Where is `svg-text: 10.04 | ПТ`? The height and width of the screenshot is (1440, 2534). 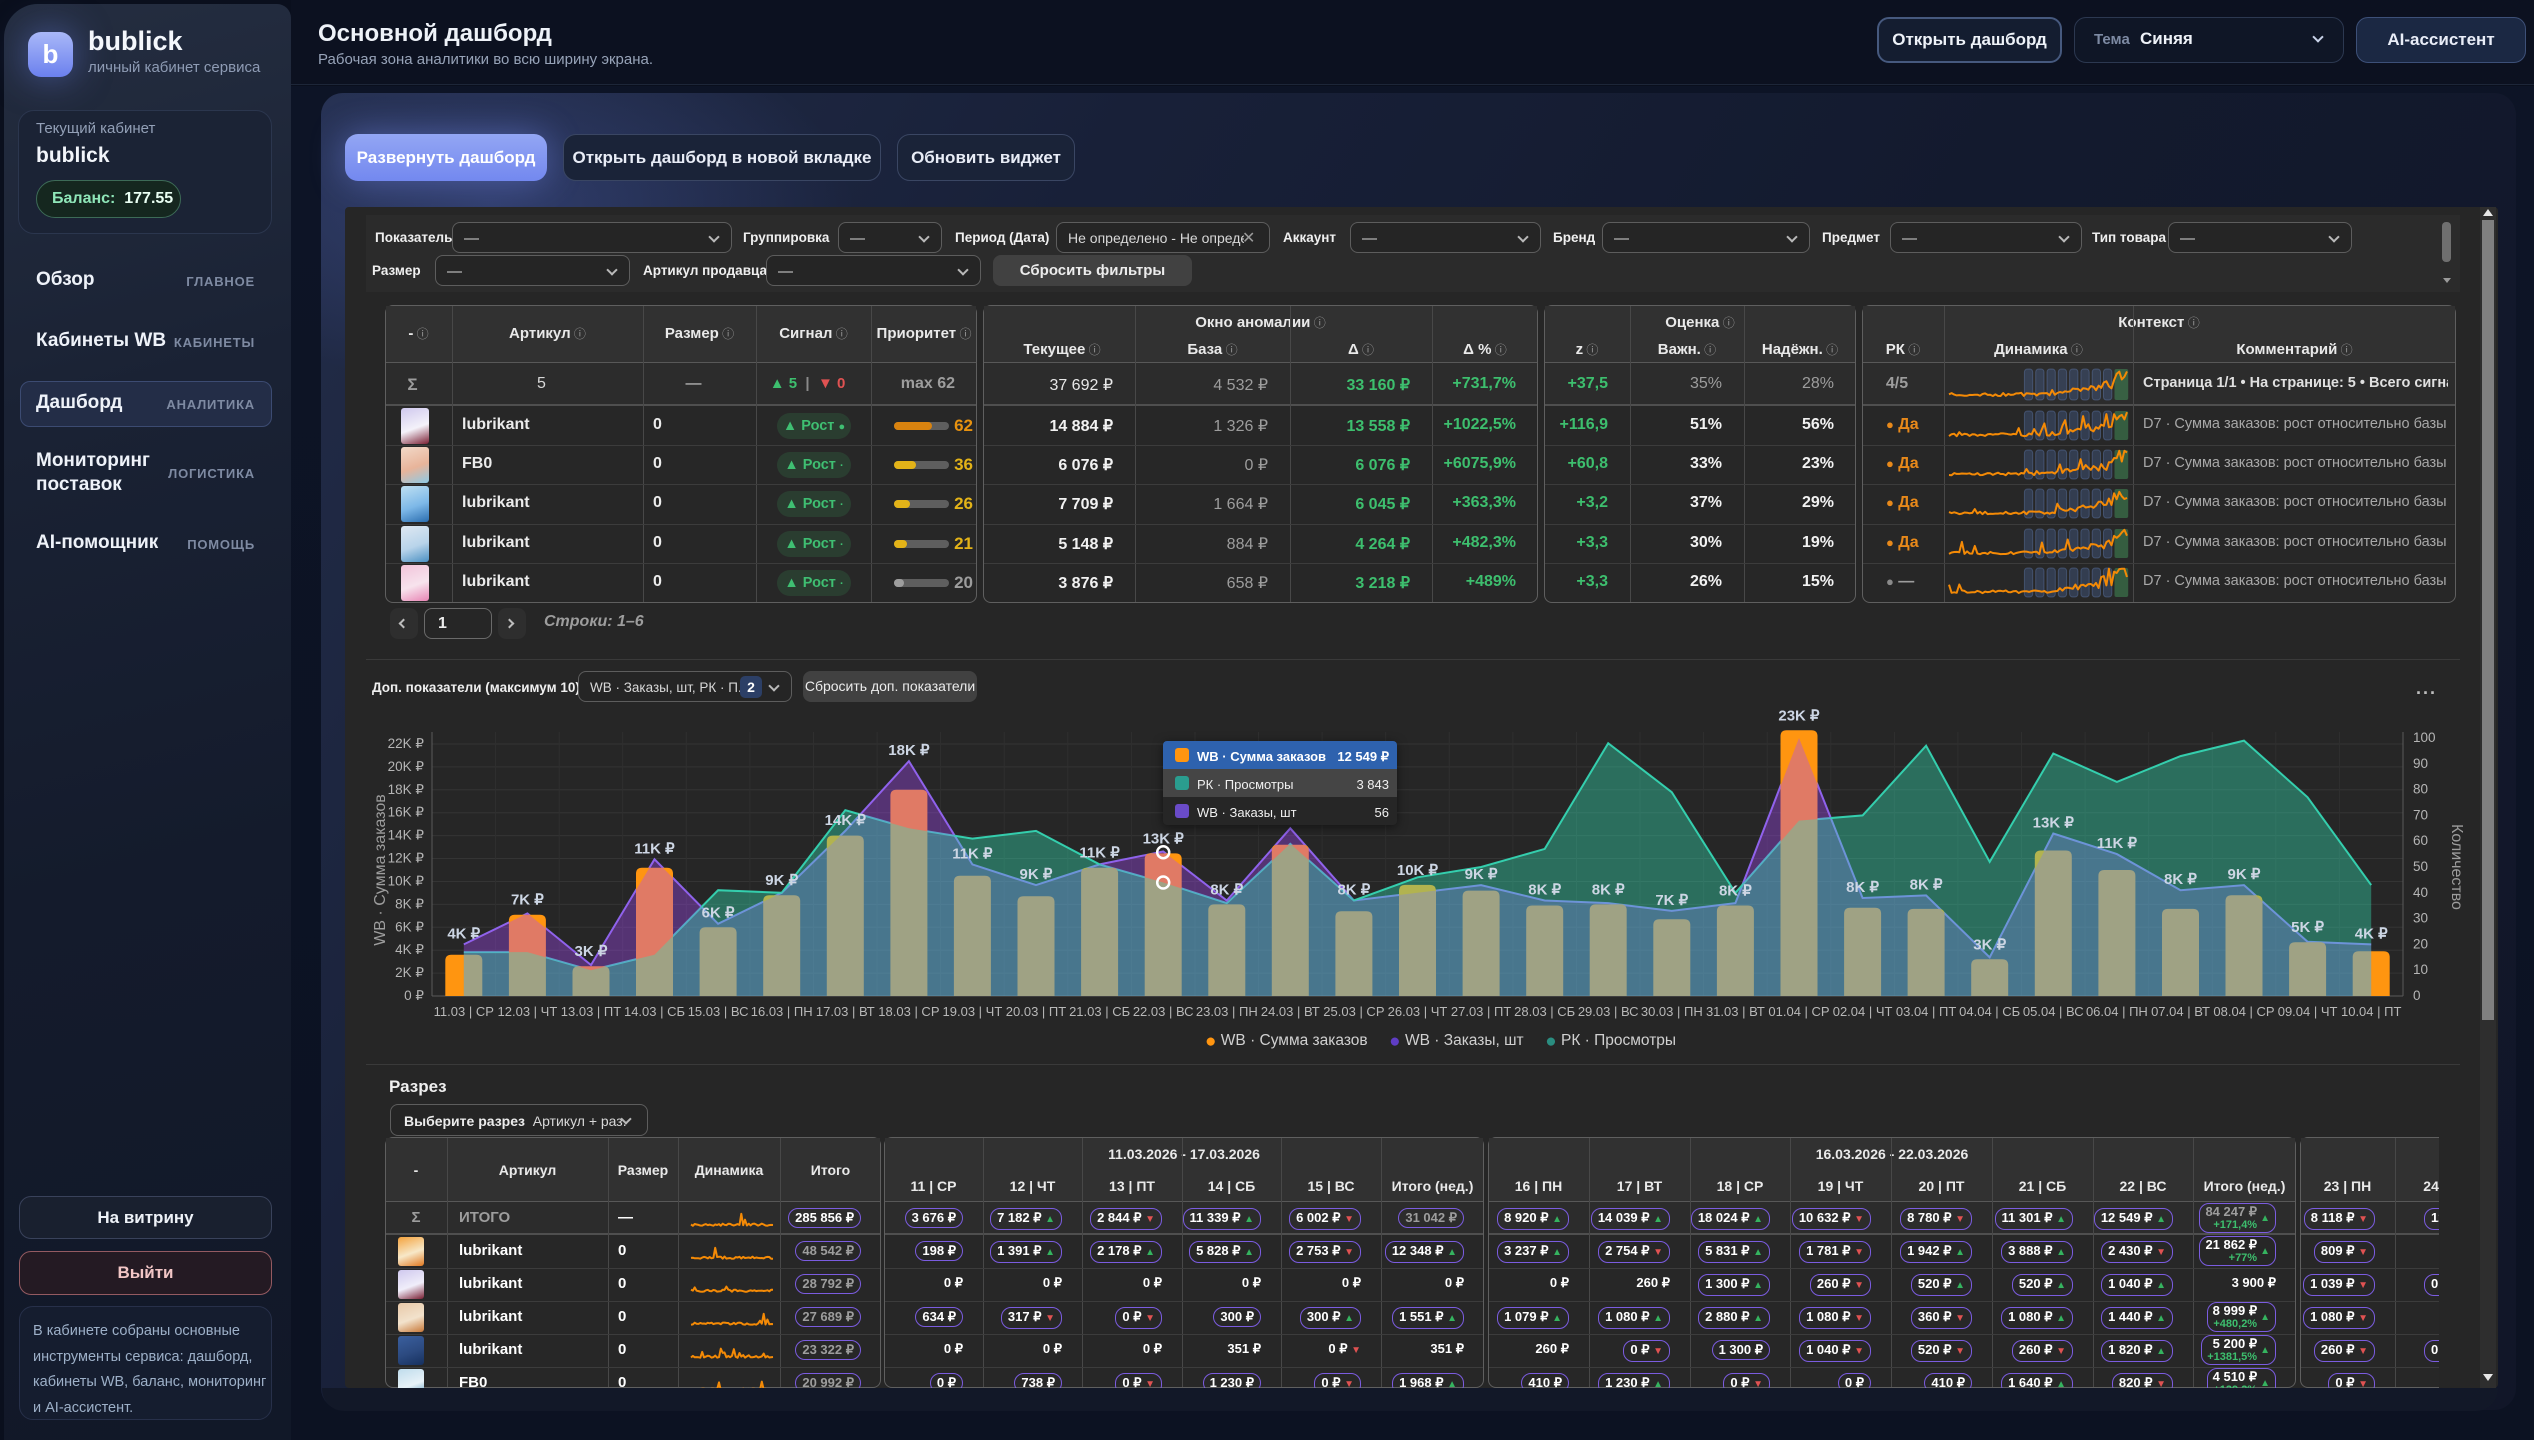
svg-text: 10.04 | ПТ is located at coordinates (2371, 1011).